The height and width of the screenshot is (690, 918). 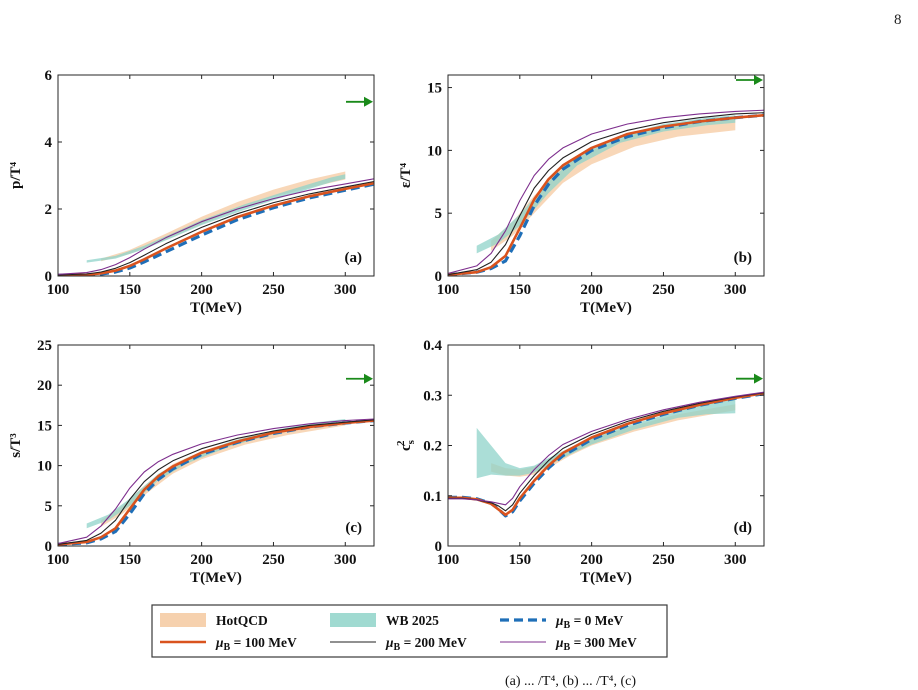 I want to click on y-tick-label: 20, so click(x=44, y=386).